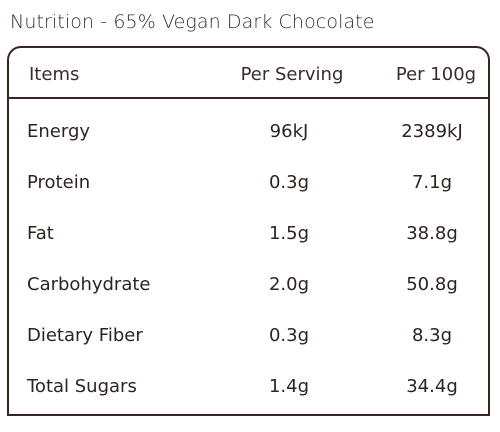 This screenshot has width=500, height=432. What do you see at coordinates (432, 131) in the screenshot?
I see `row-per-100g: 2389kJ` at bounding box center [432, 131].